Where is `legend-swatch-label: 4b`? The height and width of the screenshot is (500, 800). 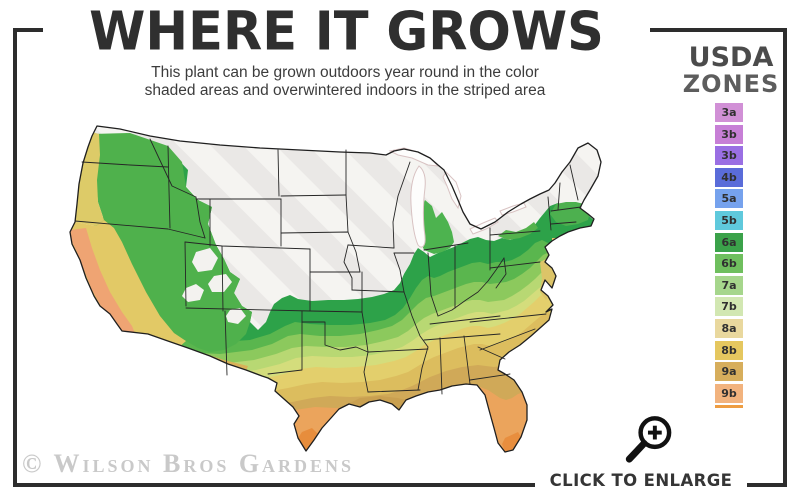 legend-swatch-label: 4b is located at coordinates (729, 177).